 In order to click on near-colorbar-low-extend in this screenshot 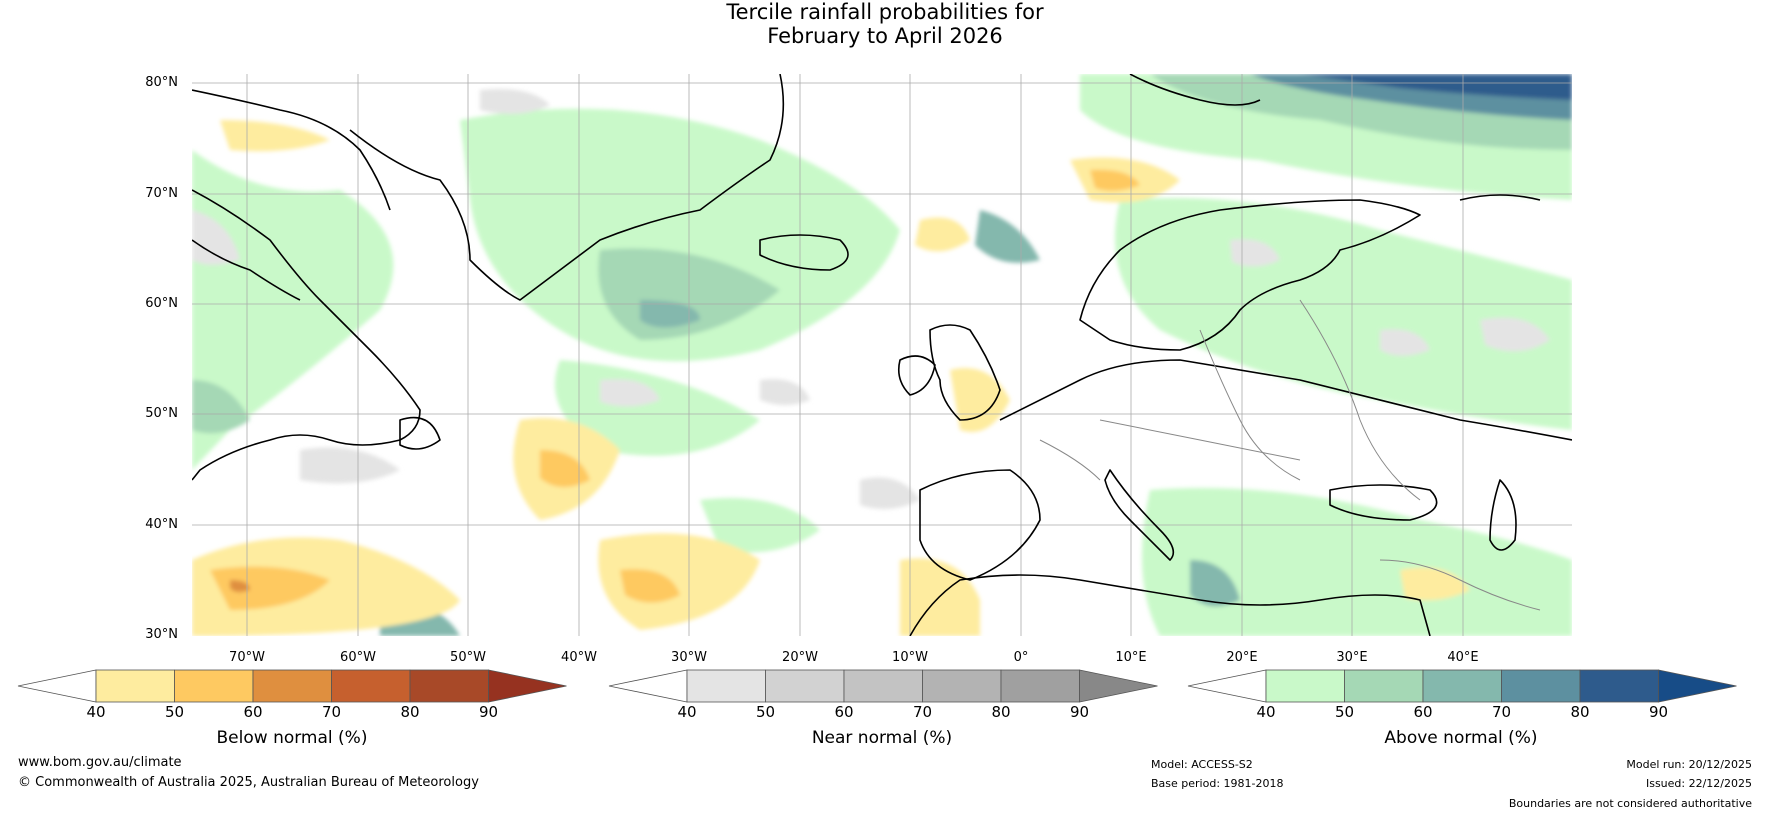, I will do `click(648, 686)`.